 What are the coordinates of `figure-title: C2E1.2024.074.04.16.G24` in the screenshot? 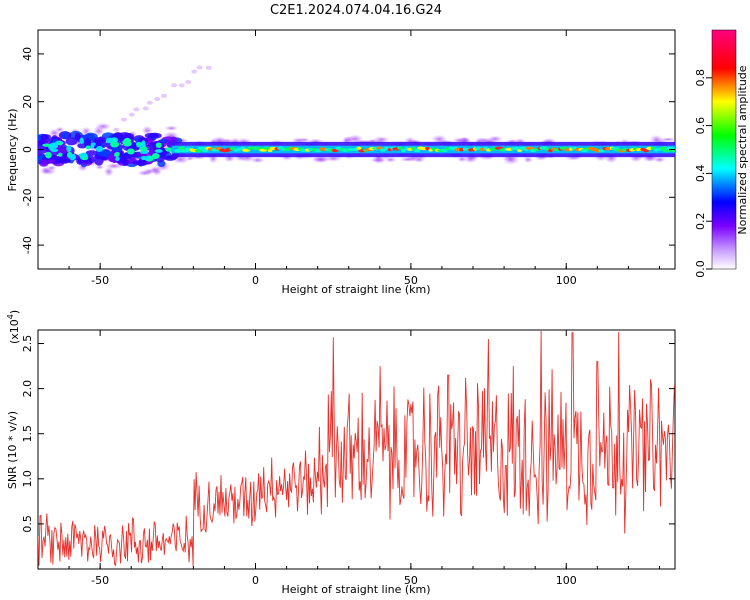 It's located at (356, 10).